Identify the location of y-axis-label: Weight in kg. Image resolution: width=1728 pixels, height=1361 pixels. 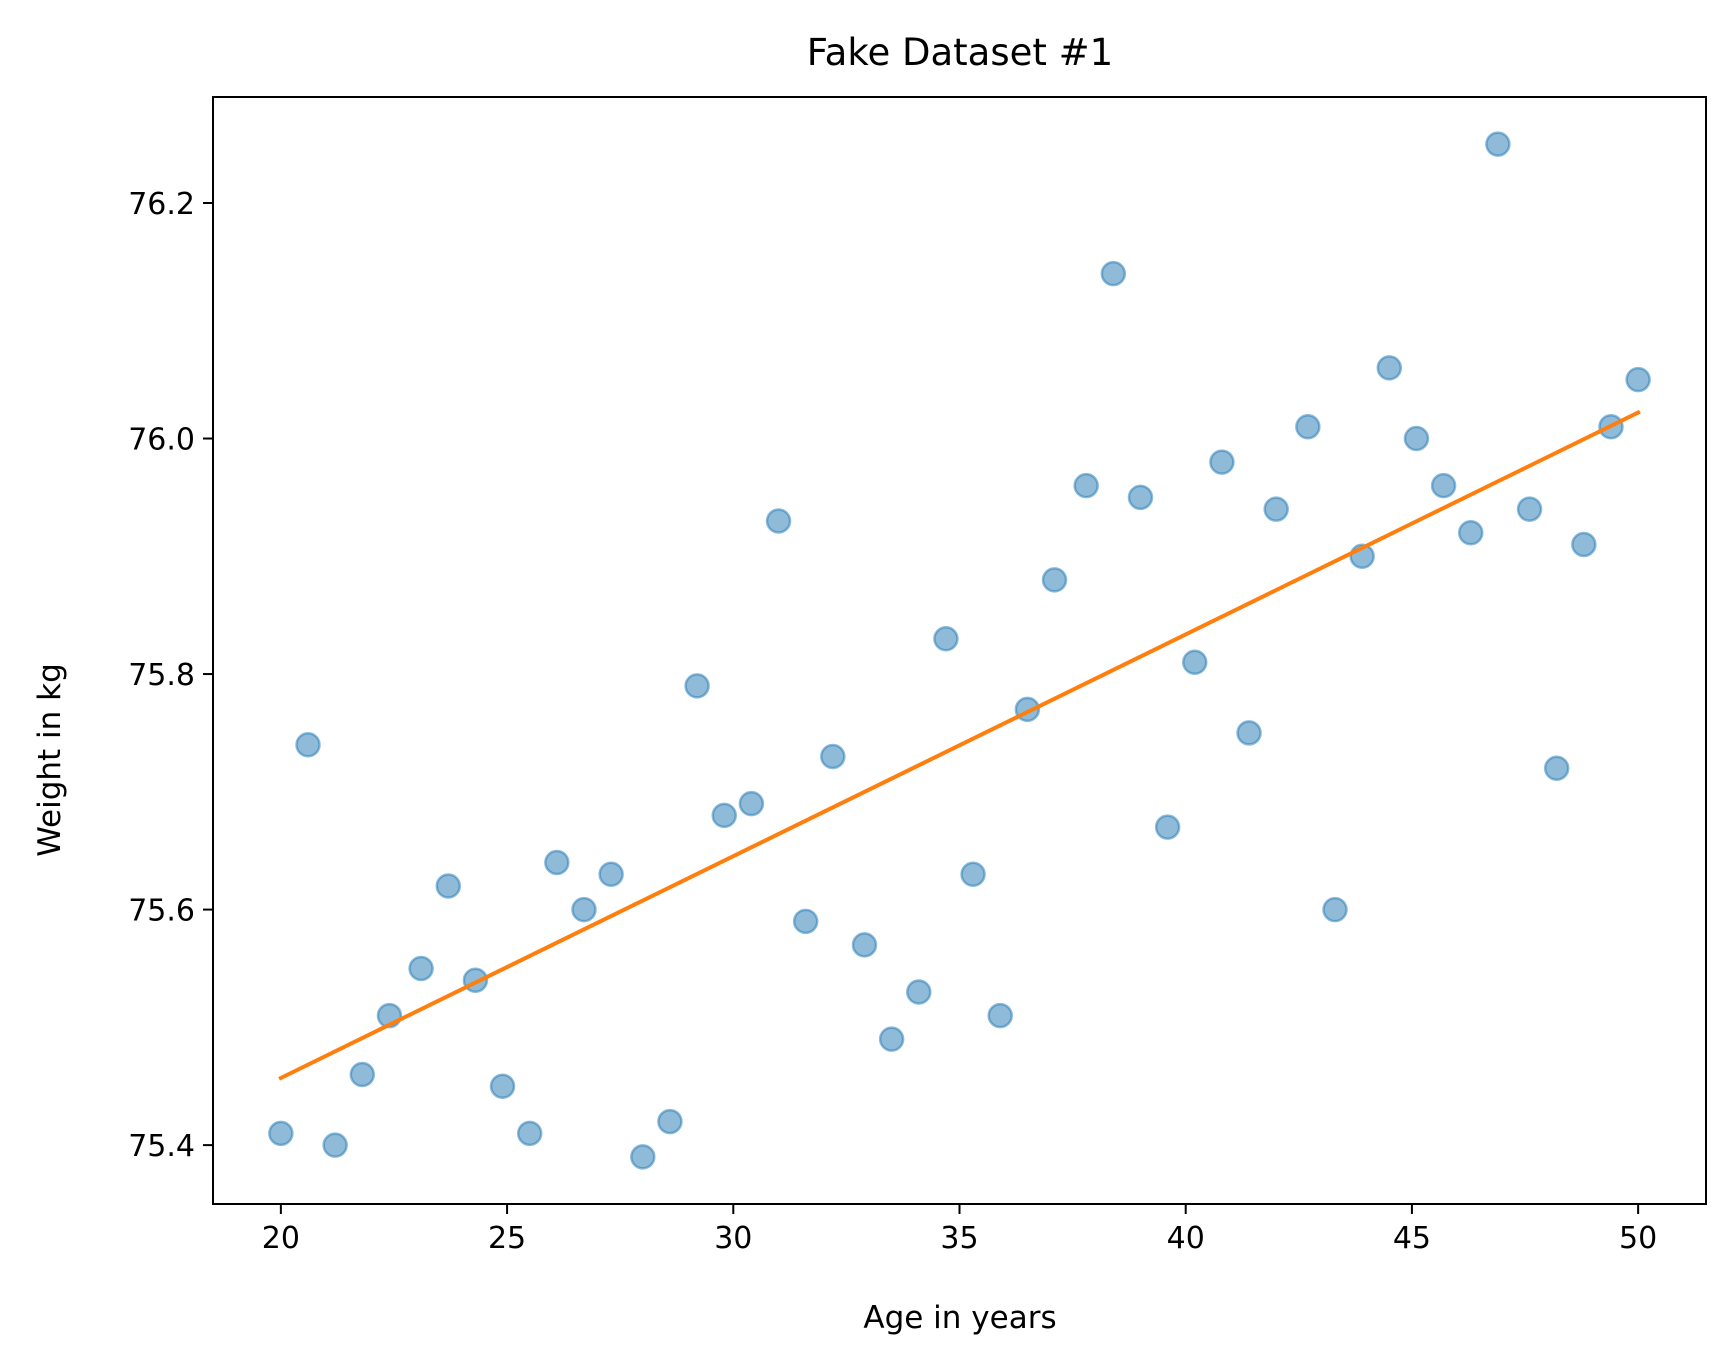
(50, 760).